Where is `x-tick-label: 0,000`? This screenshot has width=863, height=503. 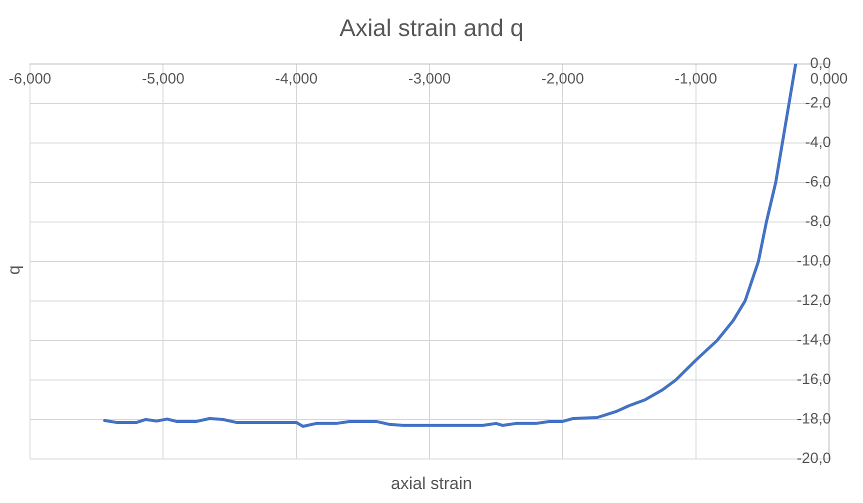 x-tick-label: 0,000 is located at coordinates (829, 79).